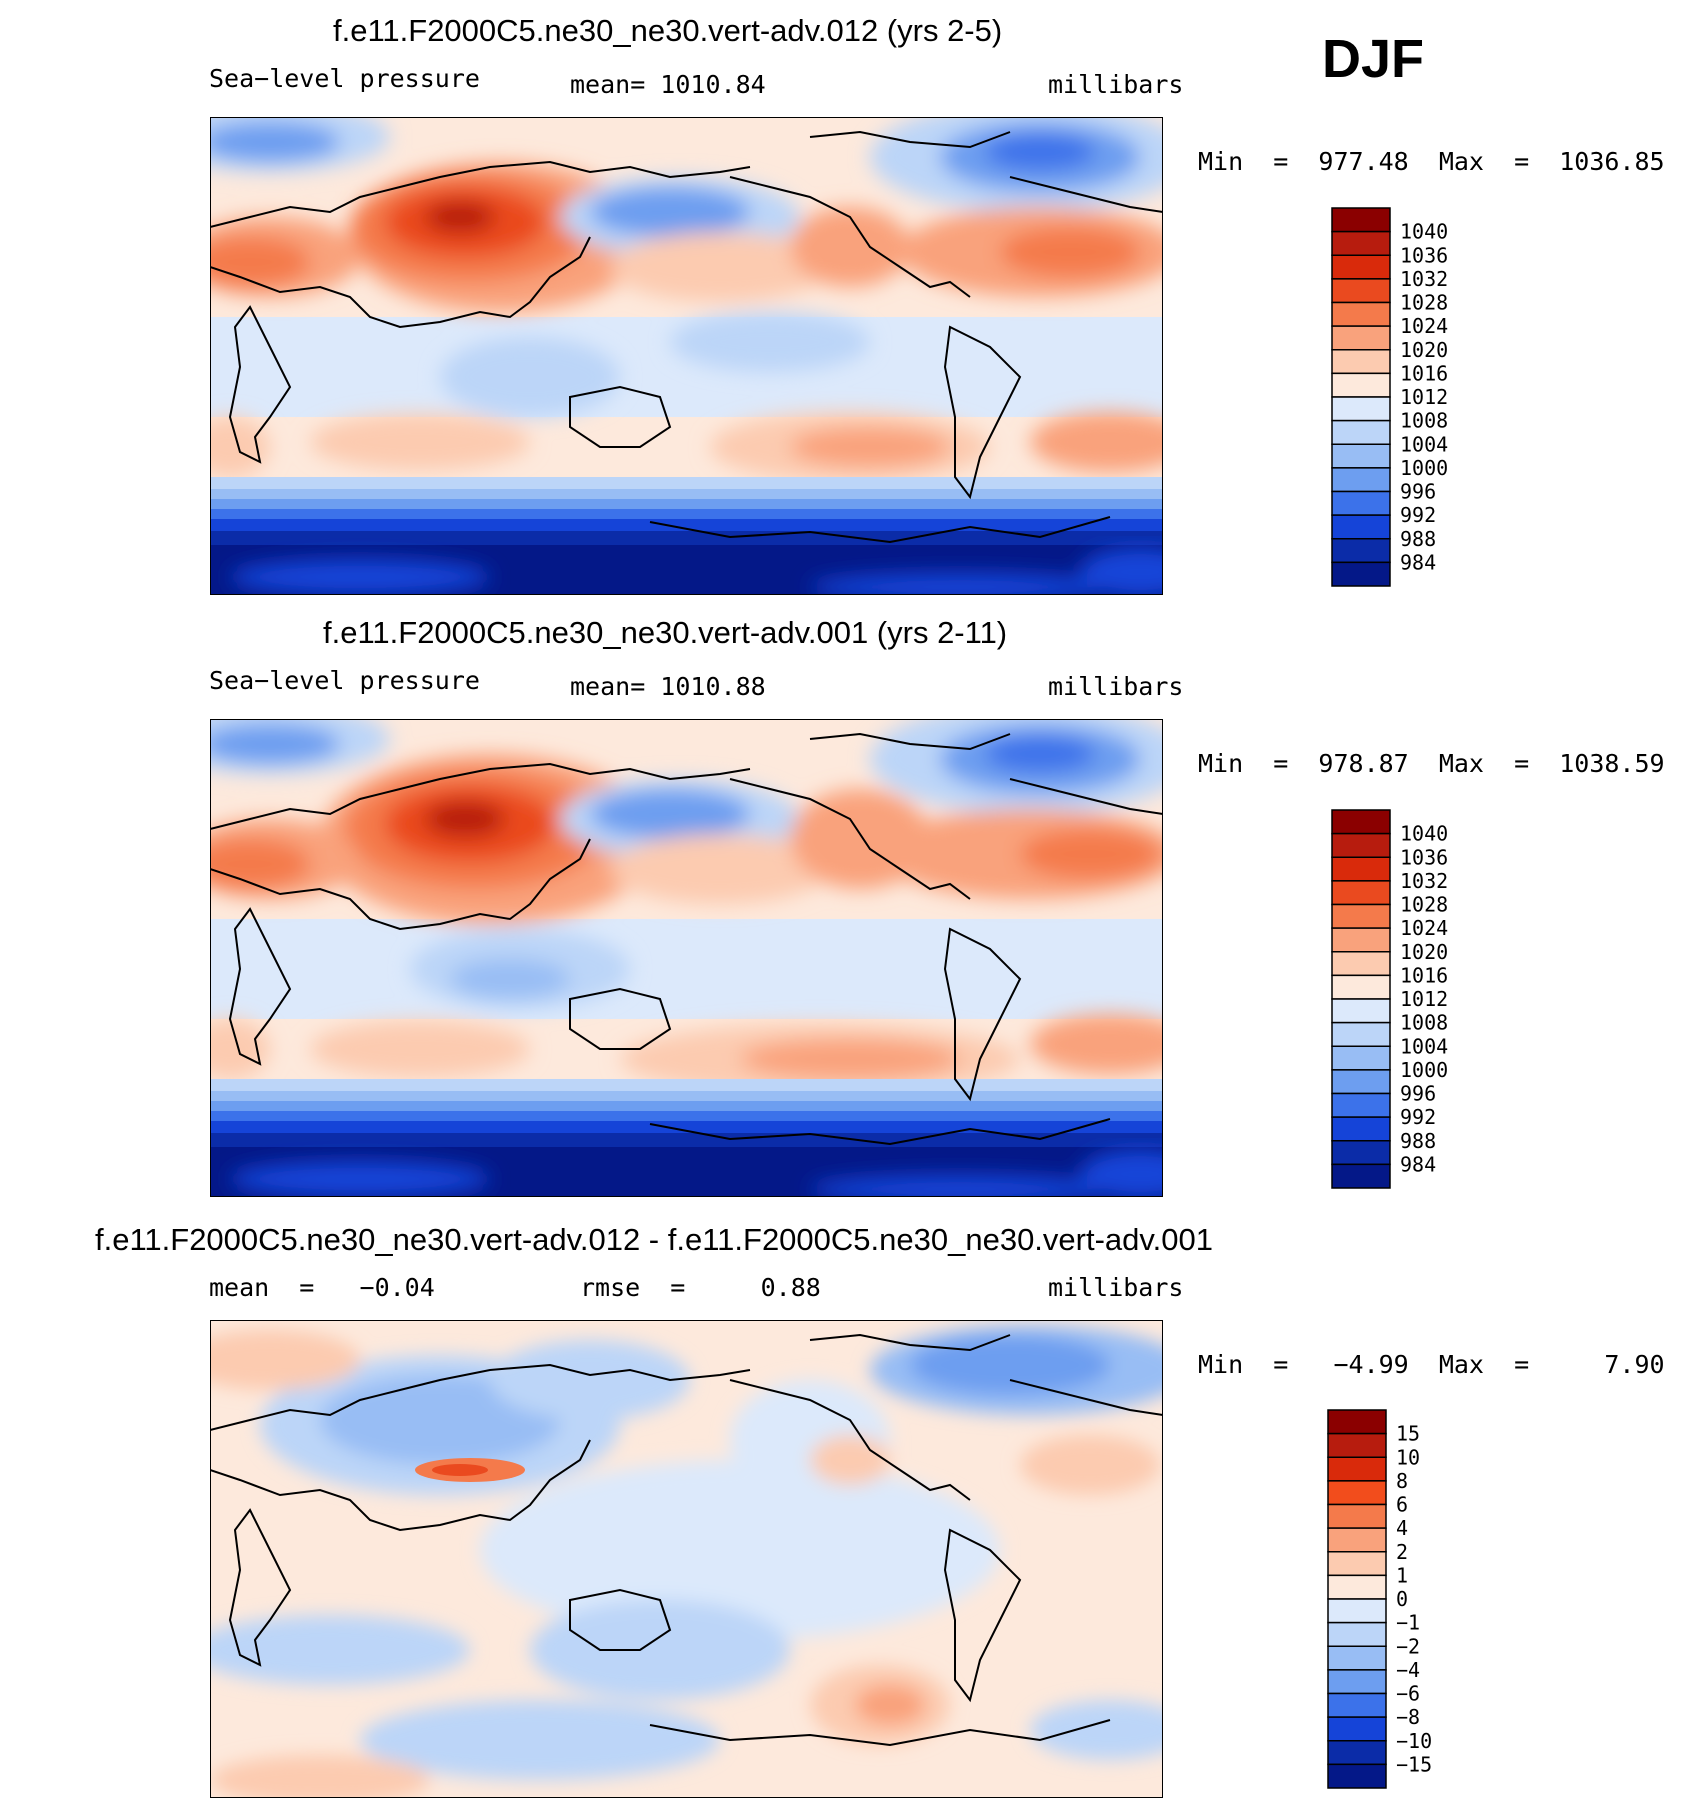  I want to click on colorbar-tick-label: −8, so click(1408, 1717).